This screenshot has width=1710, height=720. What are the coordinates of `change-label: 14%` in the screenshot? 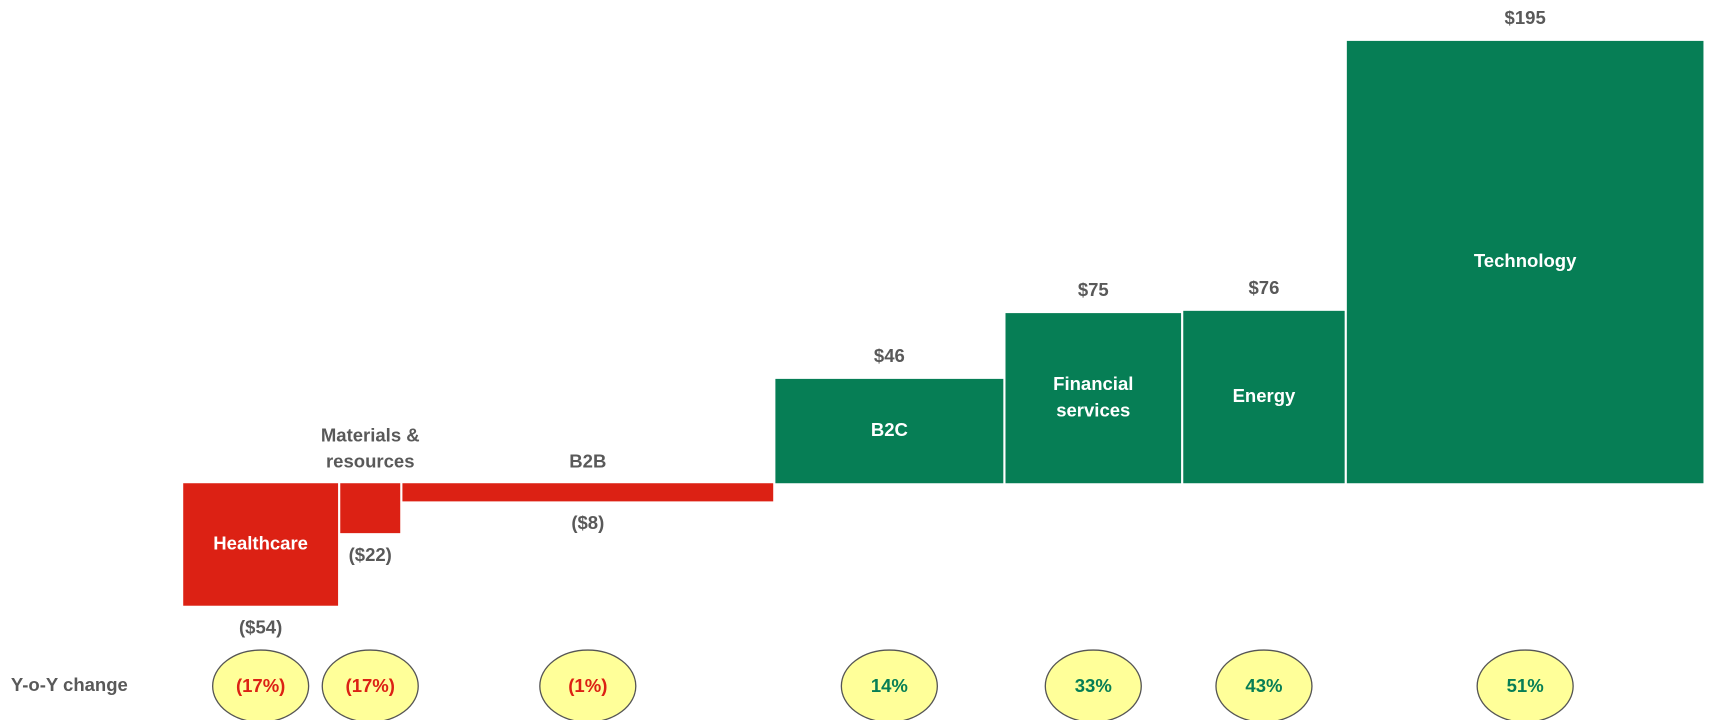 It's located at (889, 685).